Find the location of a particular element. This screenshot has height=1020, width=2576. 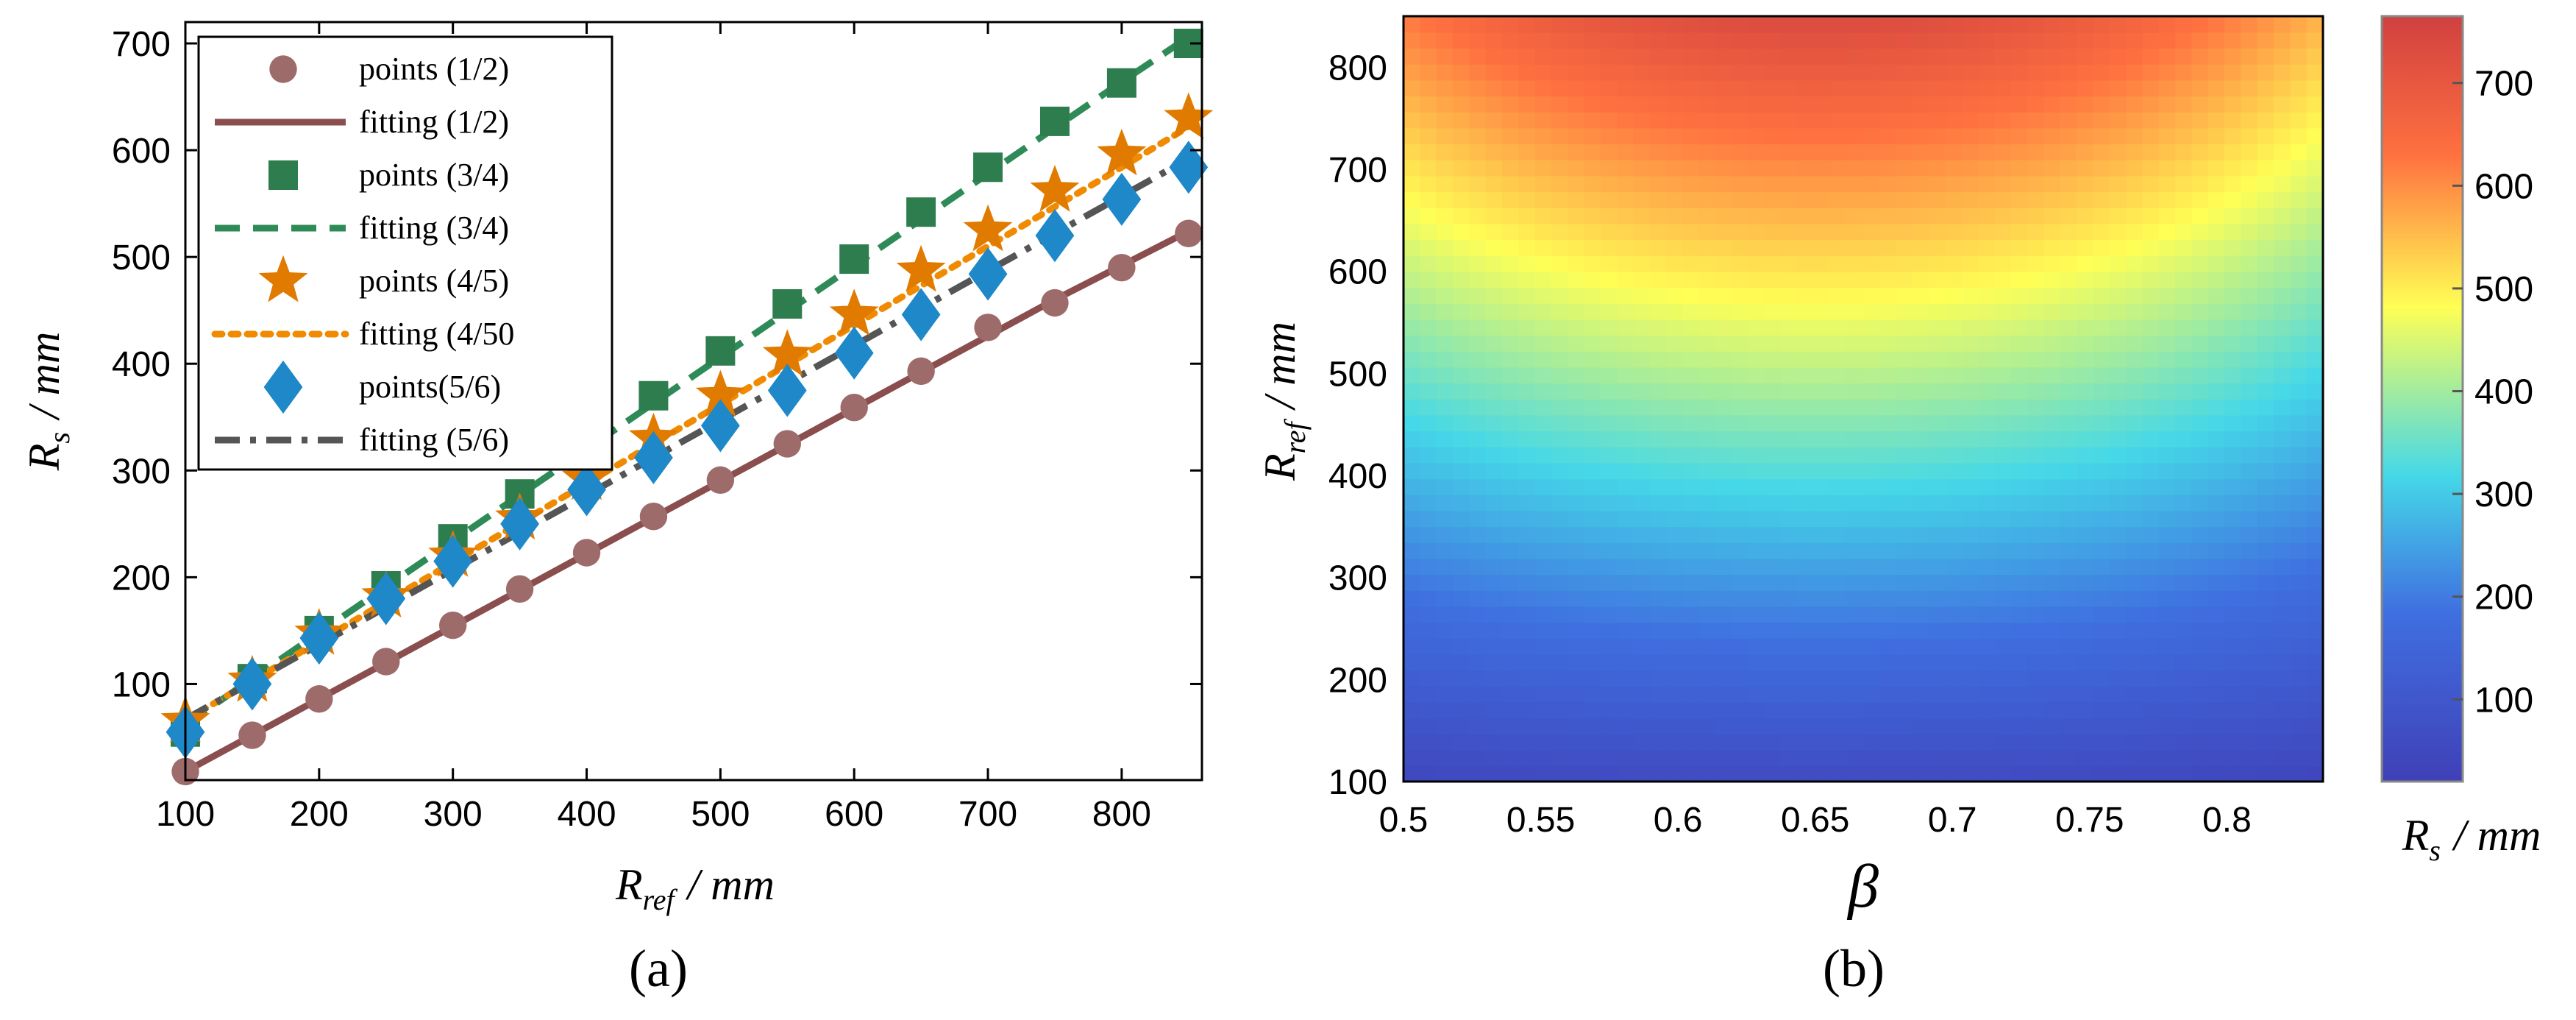

data-point is located at coordinates (1122, 199).